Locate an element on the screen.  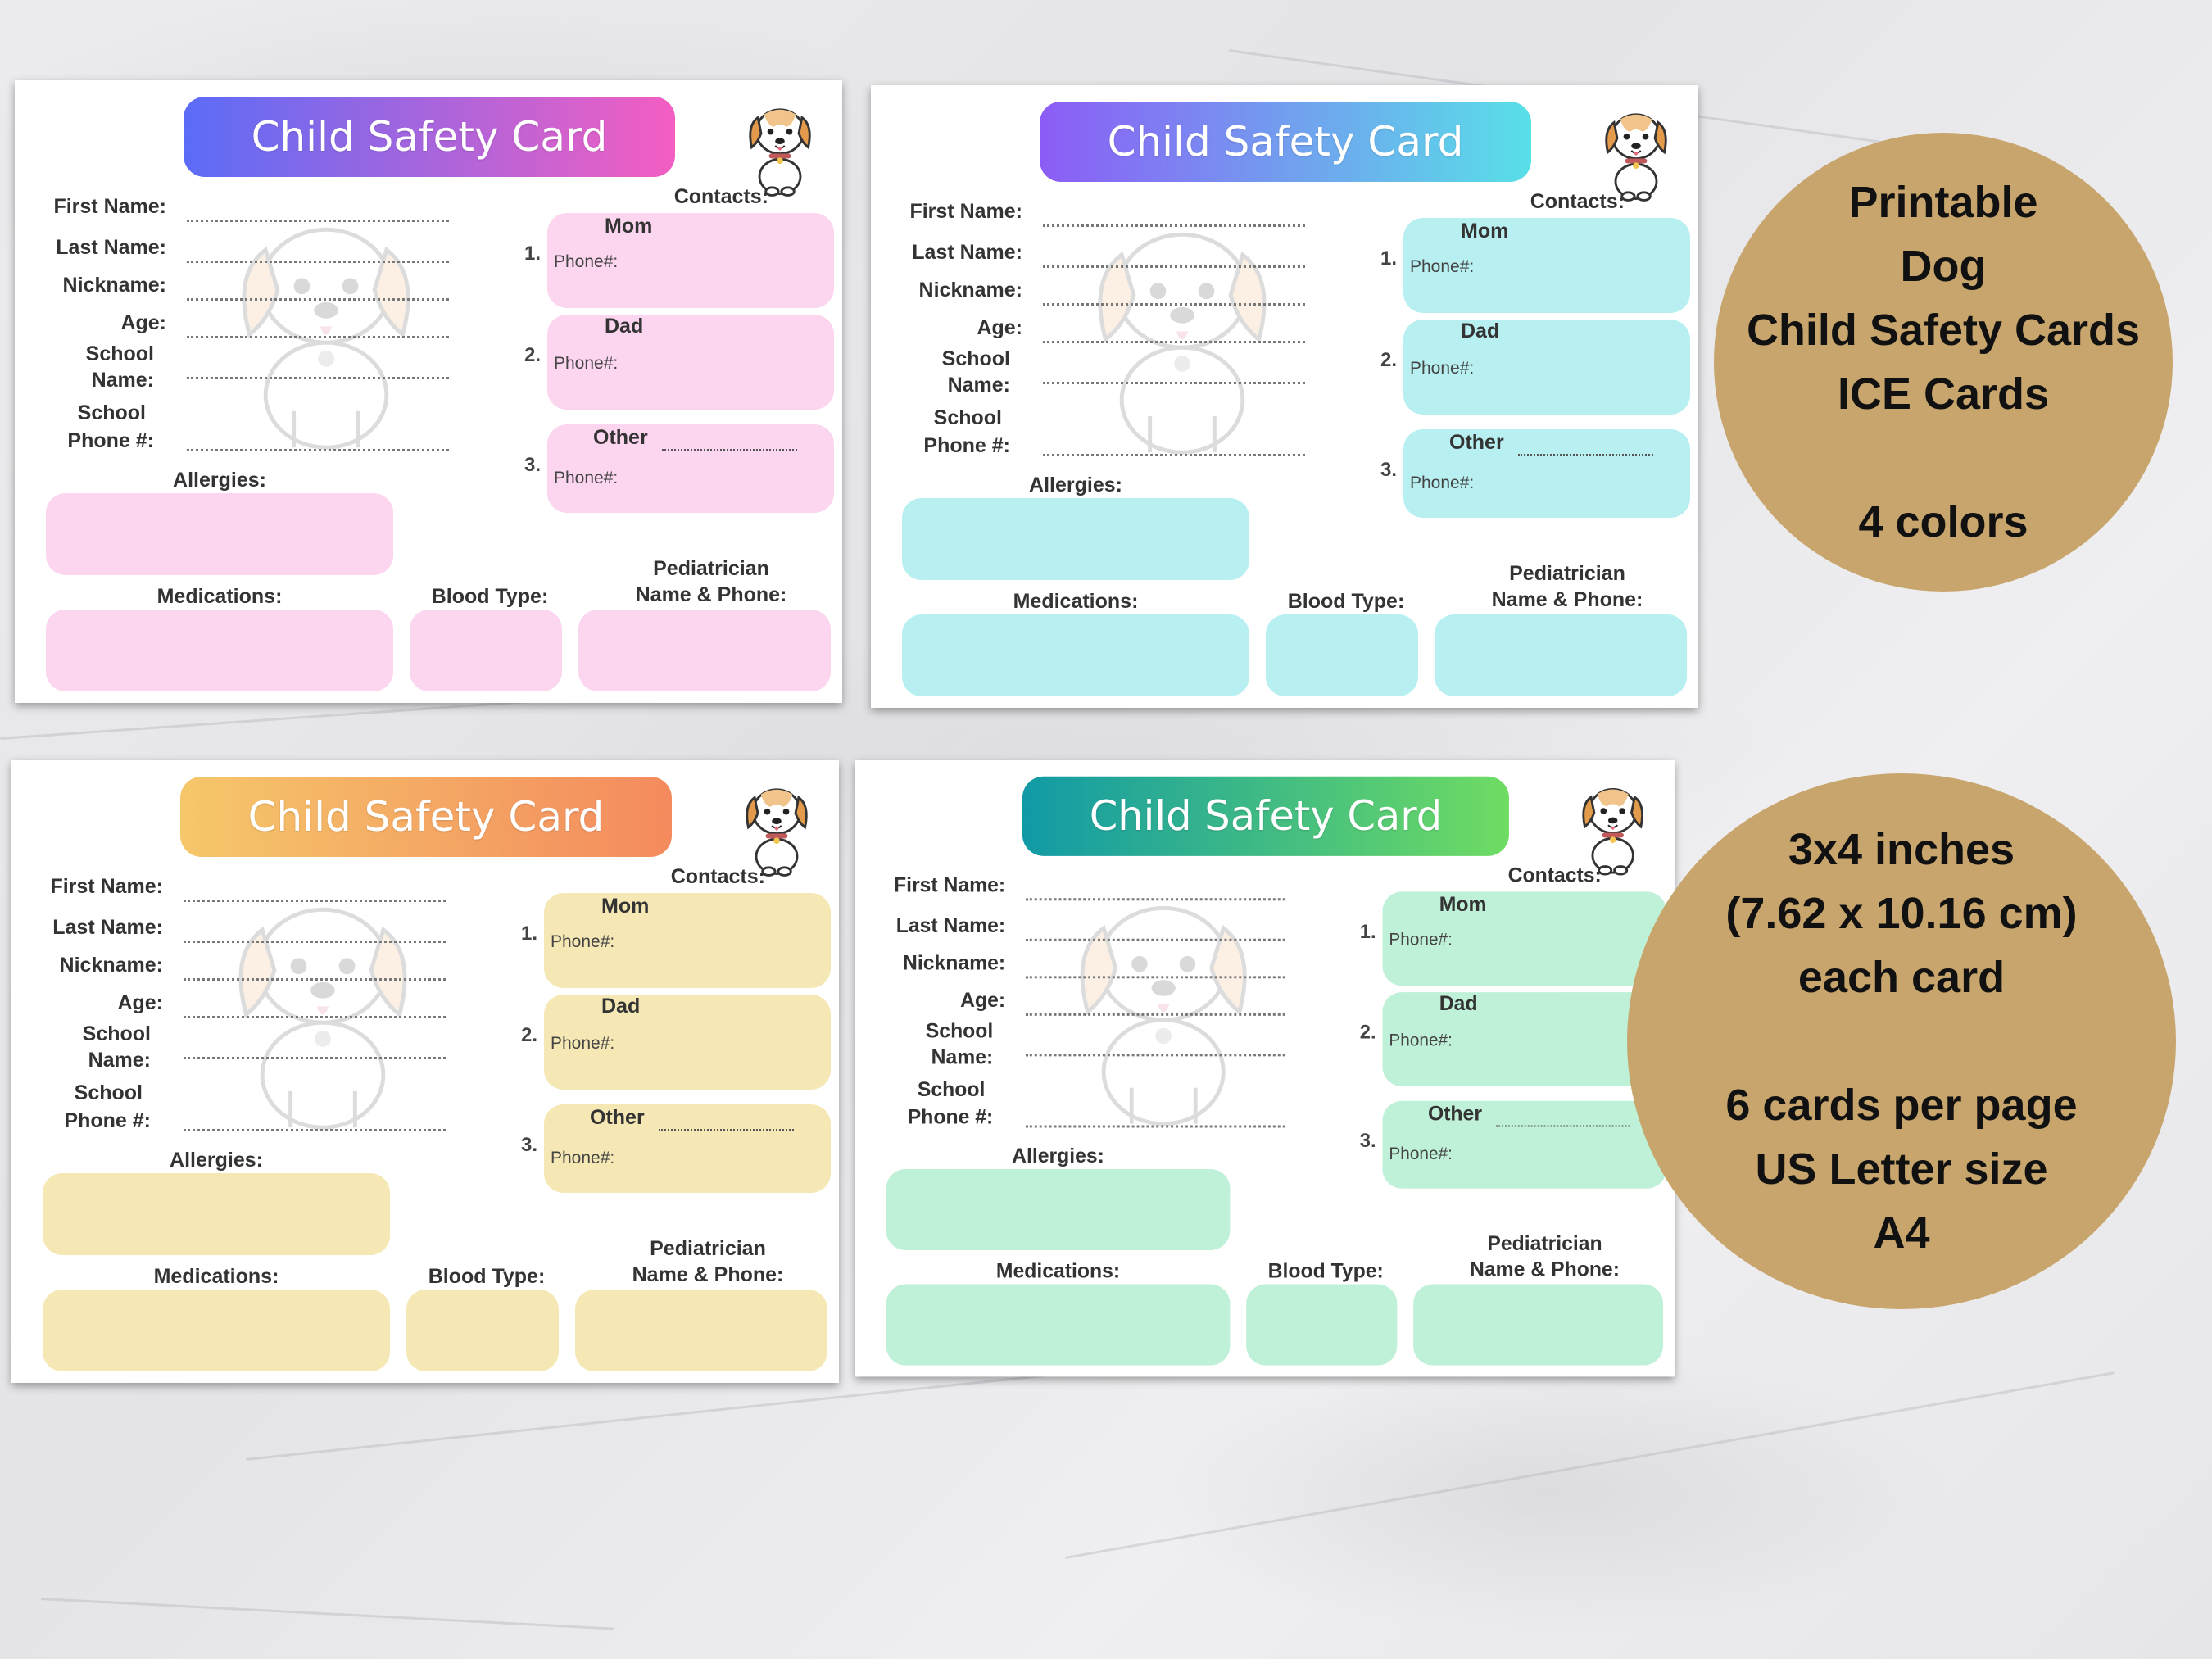
safety-card-cyan: Child Safety Card is located at coordinates (1284, 396).